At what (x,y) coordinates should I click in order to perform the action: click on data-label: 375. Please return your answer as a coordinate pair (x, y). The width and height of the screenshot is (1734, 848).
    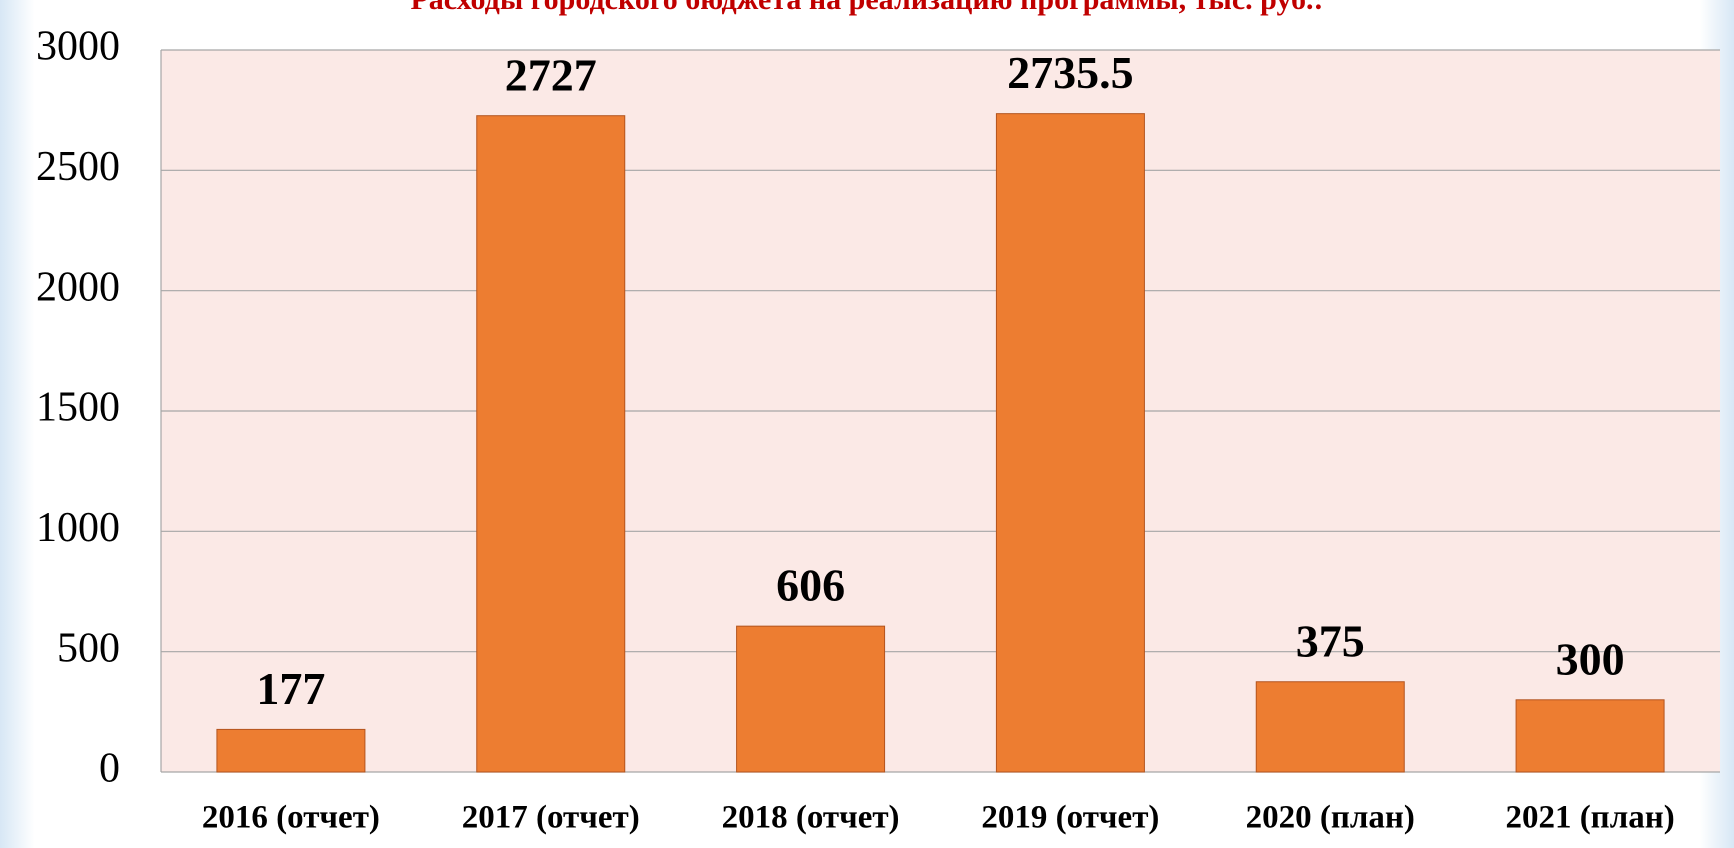
    Looking at the image, I should click on (1330, 640).